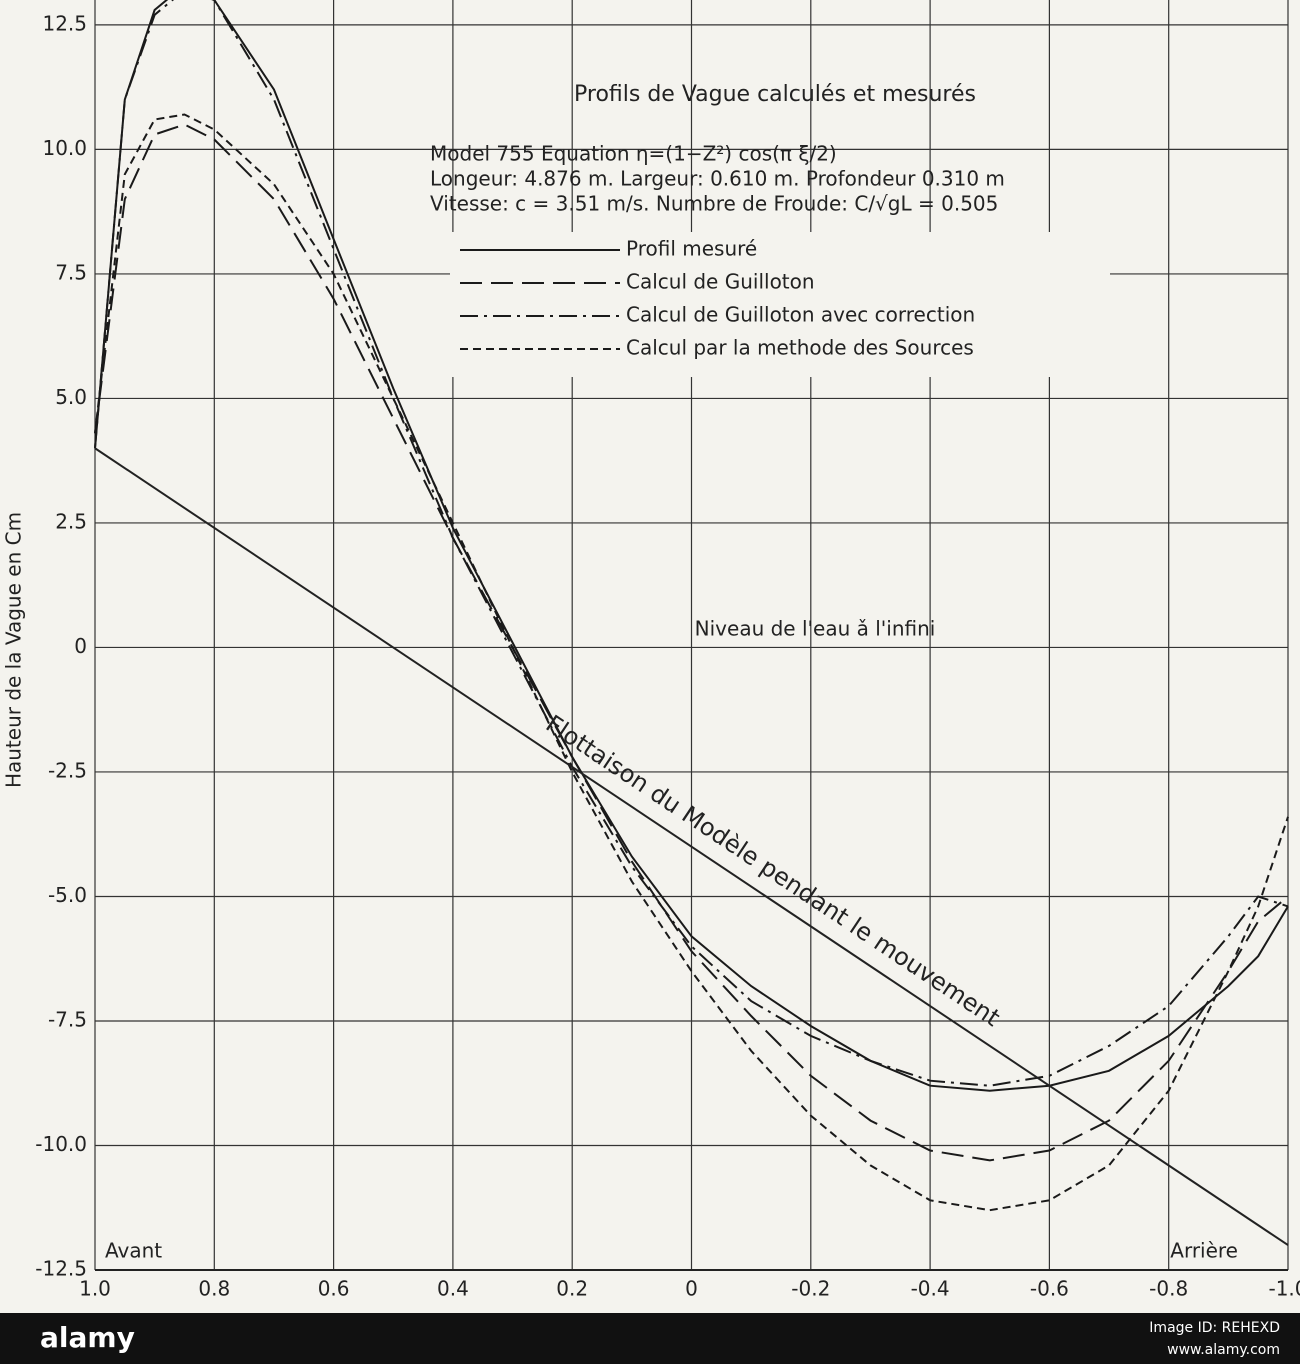 This screenshot has width=1300, height=1364. I want to click on x-tick-label: 0.2, so click(572, 1289).